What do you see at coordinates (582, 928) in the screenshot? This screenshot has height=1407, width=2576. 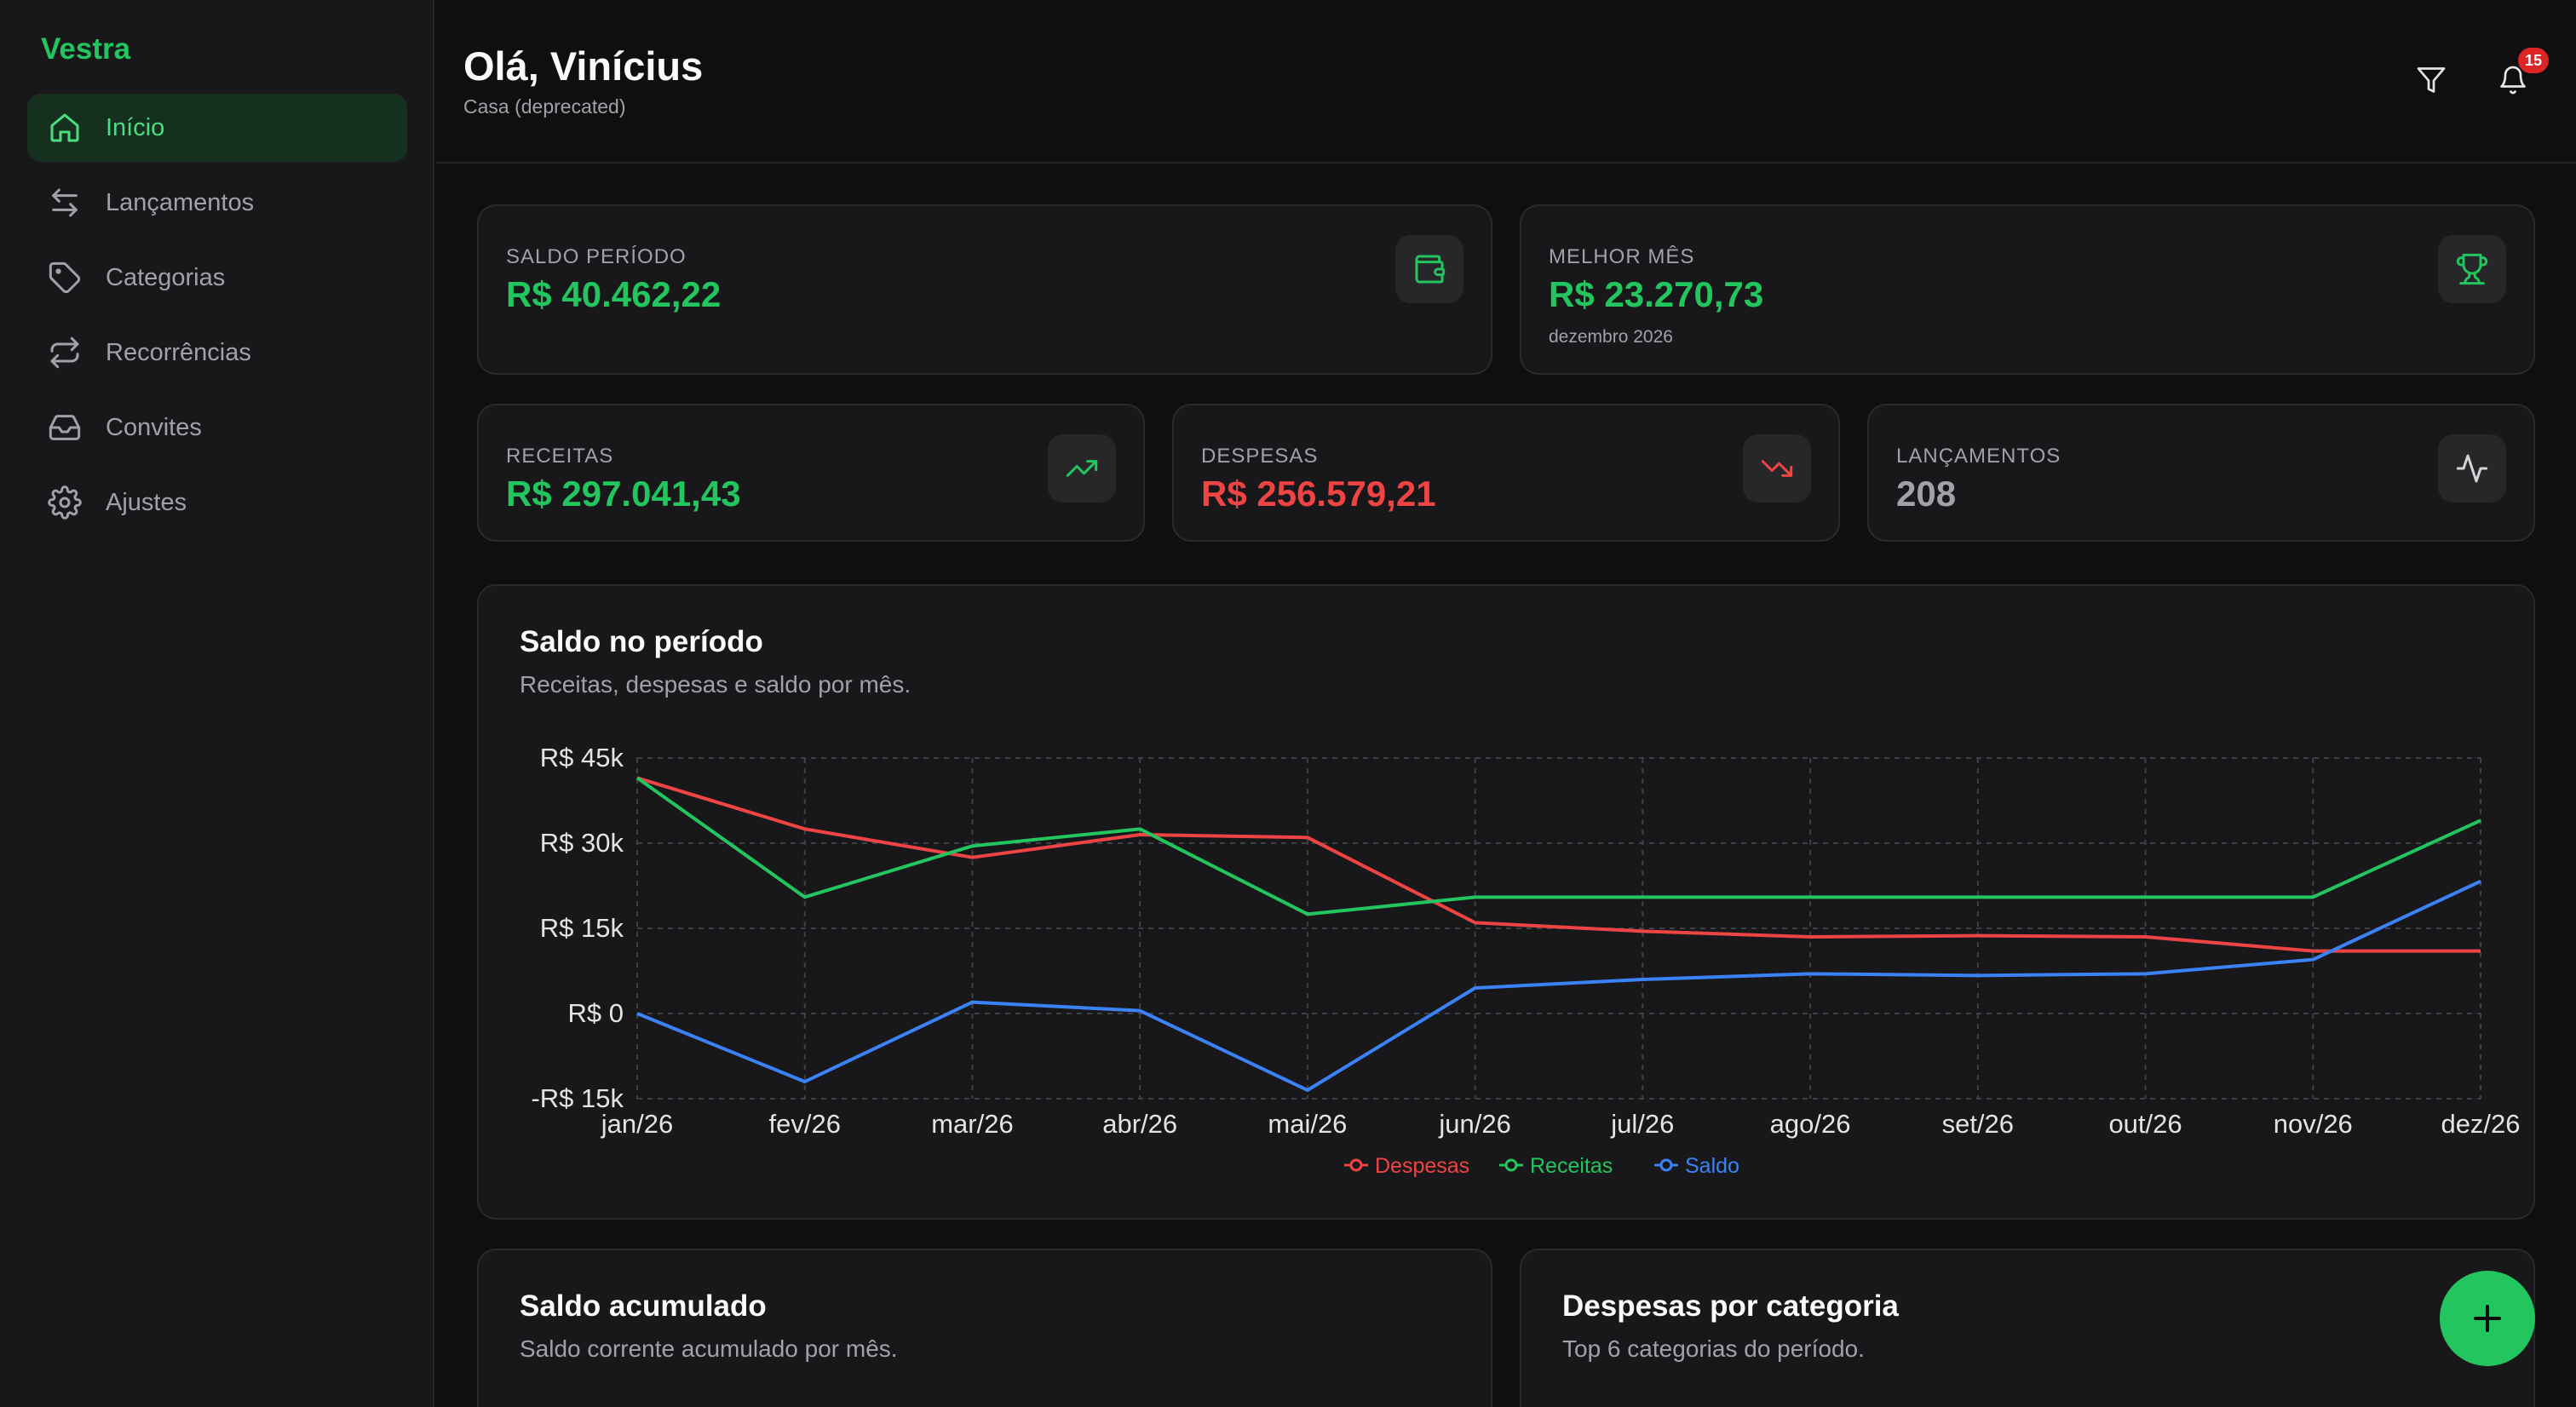 I see `y-tick-label: R$ 15k` at bounding box center [582, 928].